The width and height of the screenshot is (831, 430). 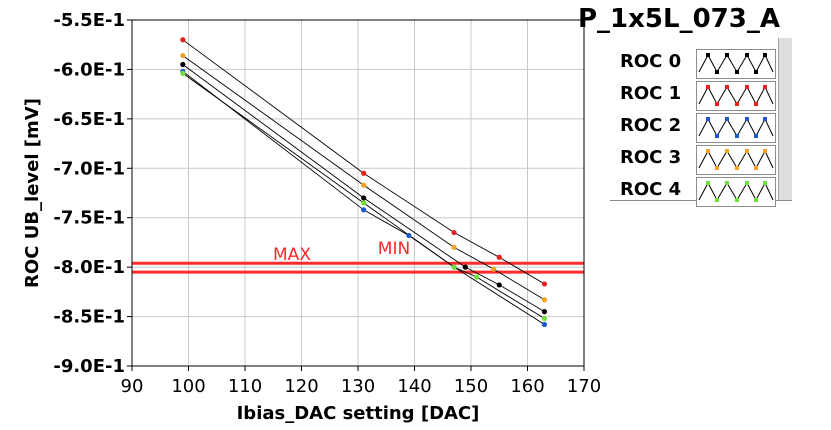 I want to click on legend: ROC 0 ROC 1 ROC 2 ROC 3 ROC 4, so click(x=701, y=122).